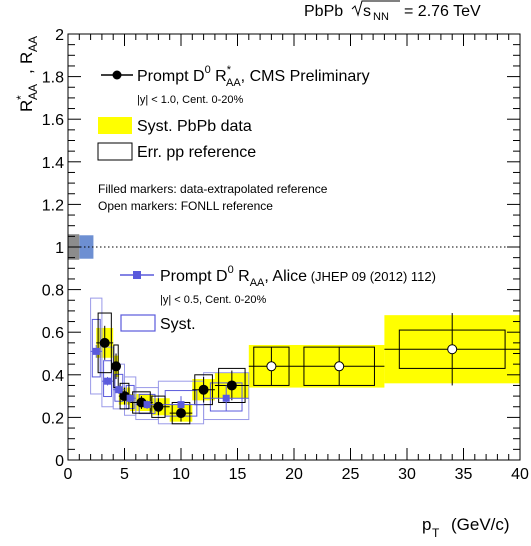 The width and height of the screenshot is (531, 546). I want to click on y-tick-label: 1.6, so click(53, 120).